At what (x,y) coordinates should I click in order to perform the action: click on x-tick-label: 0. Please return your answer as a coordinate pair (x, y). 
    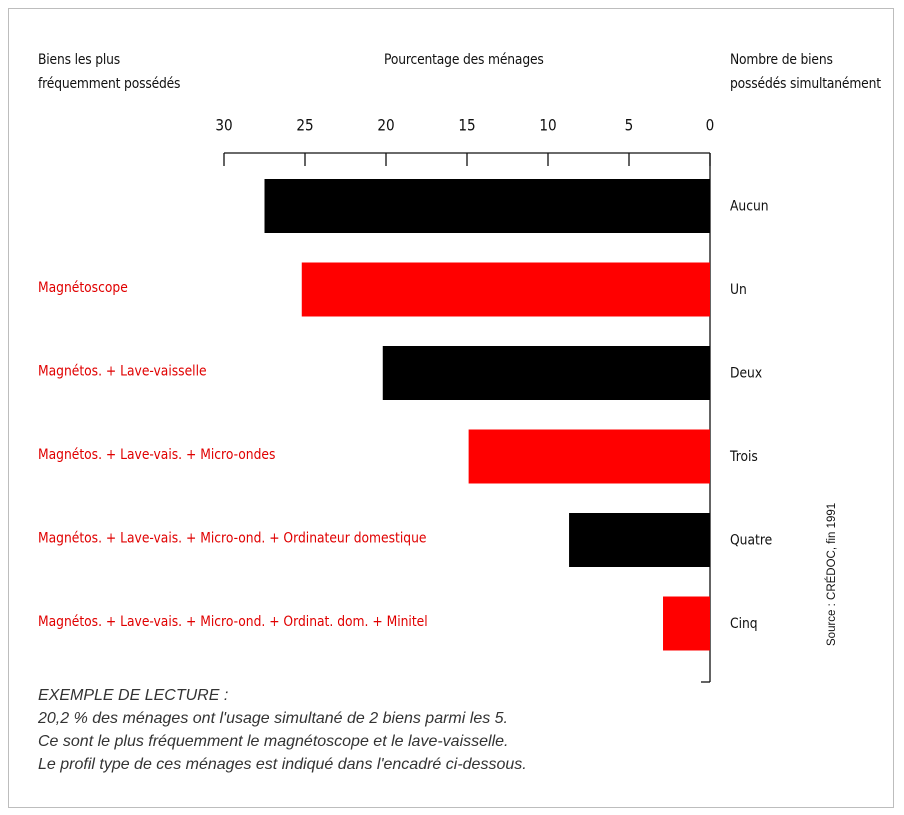
    Looking at the image, I should click on (710, 125).